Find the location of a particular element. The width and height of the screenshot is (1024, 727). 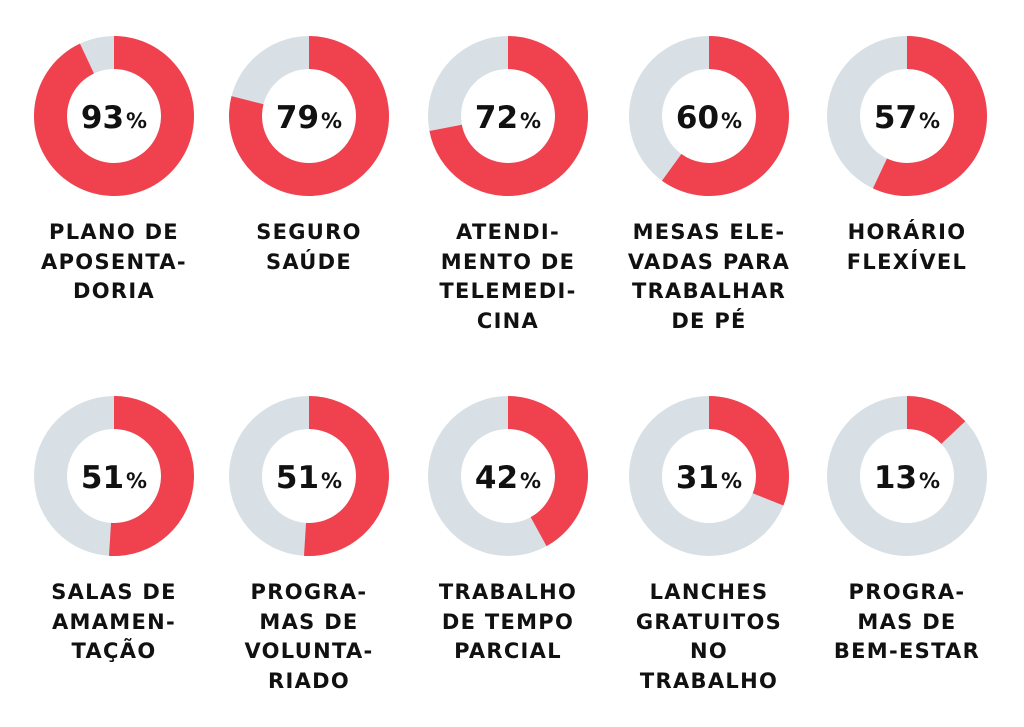

label-line: TELEMEDI- is located at coordinates (508, 291).